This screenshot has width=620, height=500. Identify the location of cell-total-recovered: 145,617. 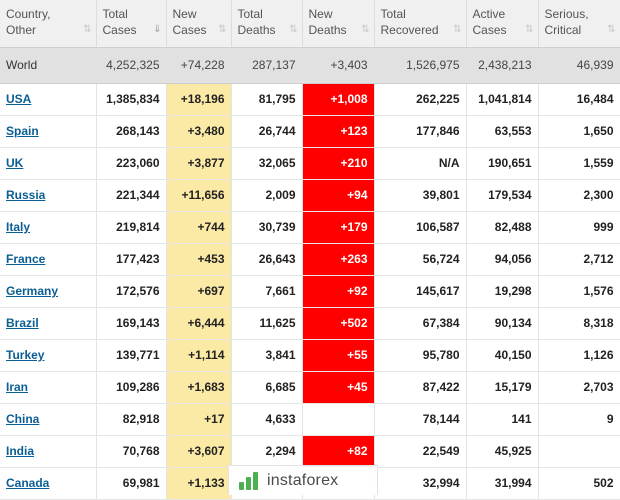
(420, 291).